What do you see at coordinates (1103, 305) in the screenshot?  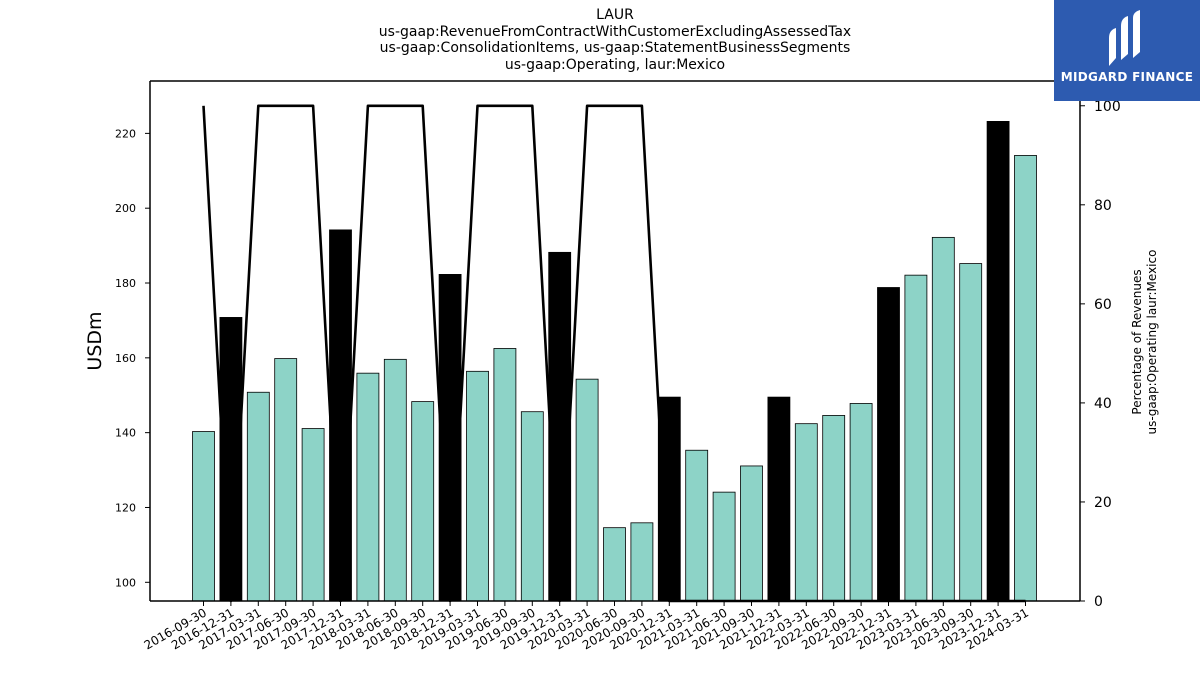 I see `y2-tick-label-60: 60` at bounding box center [1103, 305].